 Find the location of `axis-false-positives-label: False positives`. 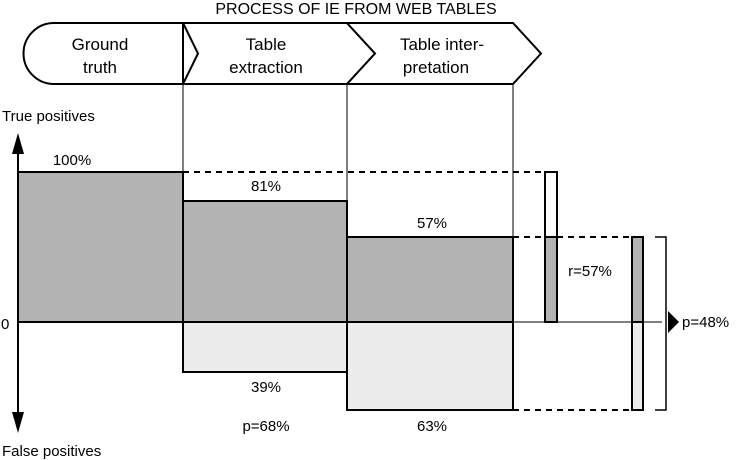

axis-false-positives-label: False positives is located at coordinates (51, 451).